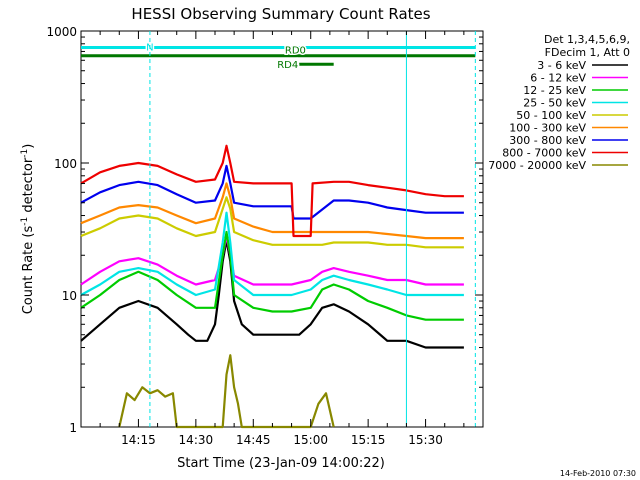 The image size is (640, 480). Describe the element at coordinates (280, 14) in the screenshot. I see `chart-title: HESSI Observing Summary Count Rates` at that location.